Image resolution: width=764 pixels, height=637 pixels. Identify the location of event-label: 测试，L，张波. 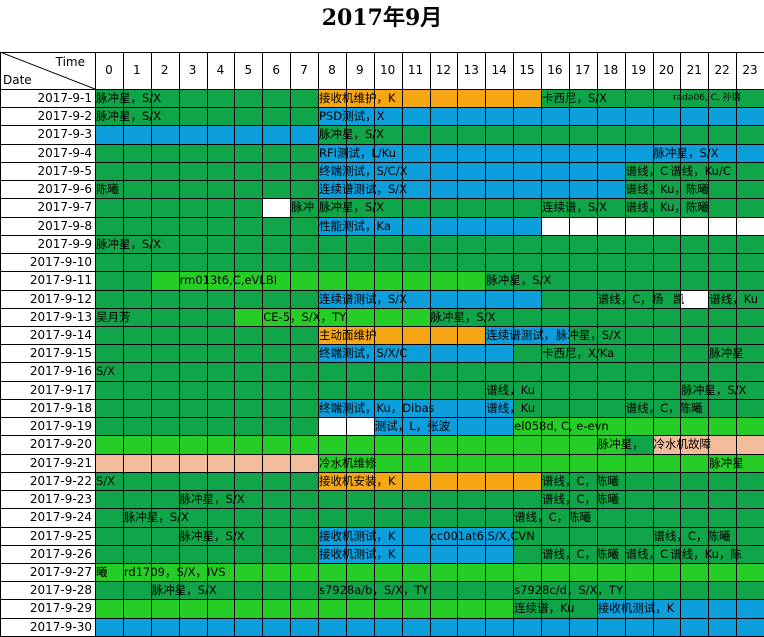
(412, 426).